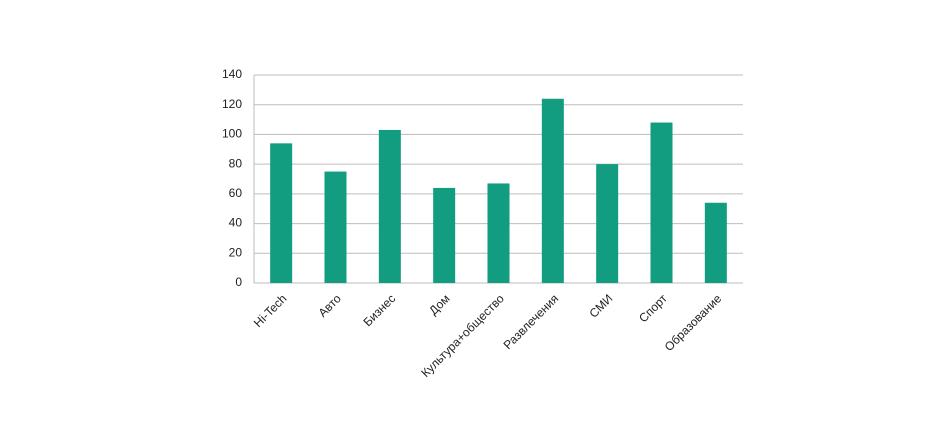 Image resolution: width=940 pixels, height=430 pixels. What do you see at coordinates (232, 74) in the screenshot?
I see `y-tick-label: 140` at bounding box center [232, 74].